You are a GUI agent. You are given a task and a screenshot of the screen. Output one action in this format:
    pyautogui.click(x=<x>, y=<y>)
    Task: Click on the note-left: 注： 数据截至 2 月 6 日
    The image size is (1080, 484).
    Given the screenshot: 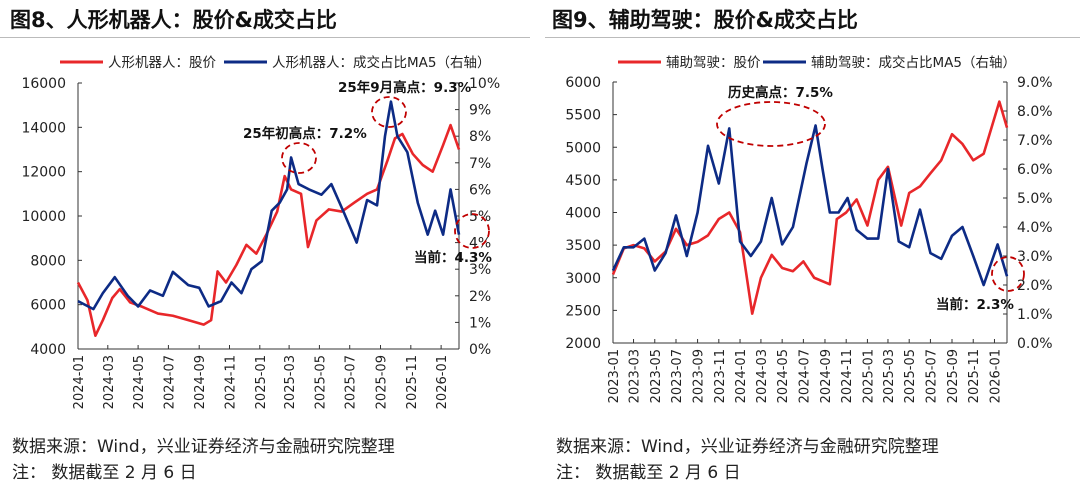 What is the action you would take?
    pyautogui.click(x=104, y=473)
    